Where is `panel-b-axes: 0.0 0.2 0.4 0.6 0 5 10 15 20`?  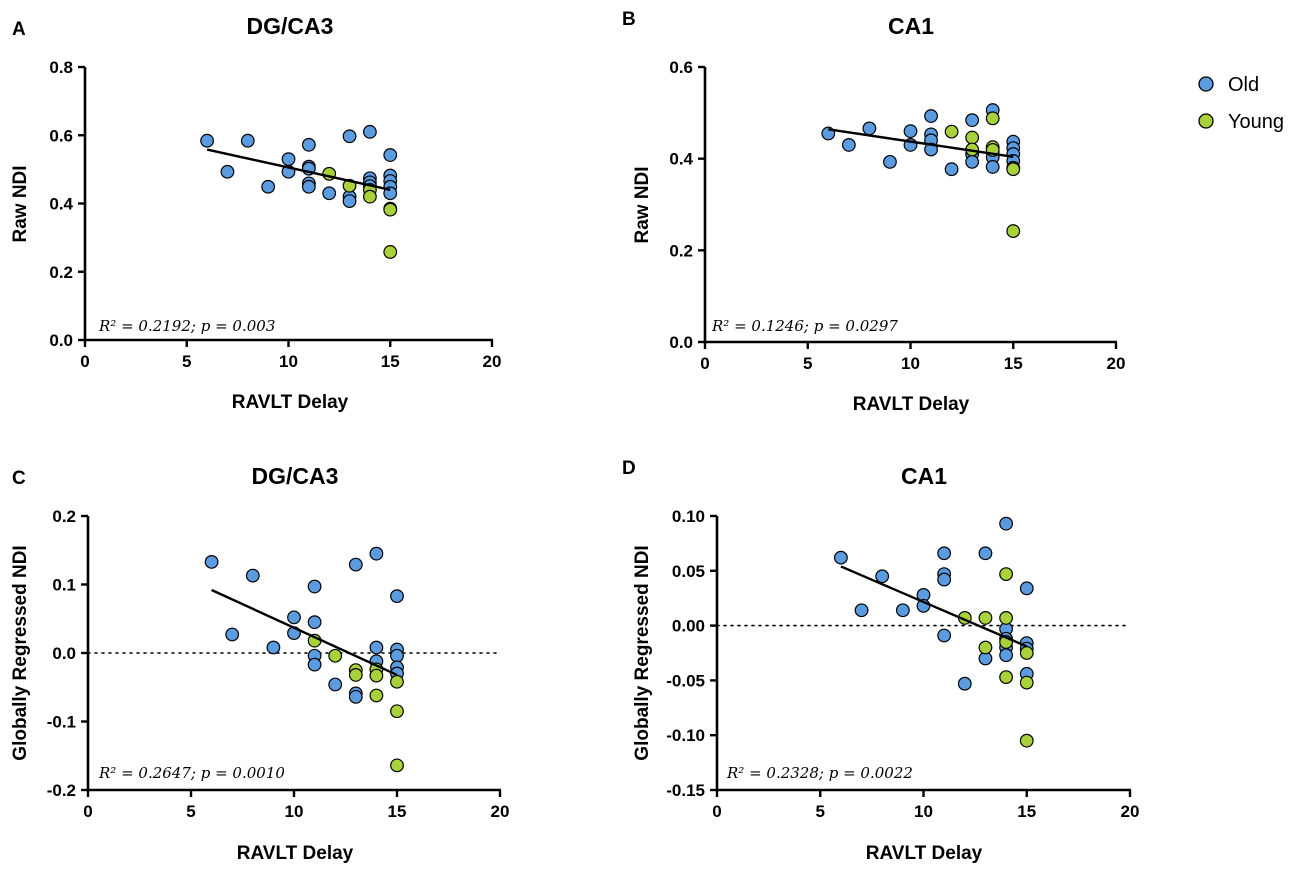 panel-b-axes: 0.0 0.2 0.4 0.6 0 5 10 15 20 is located at coordinates (897, 215).